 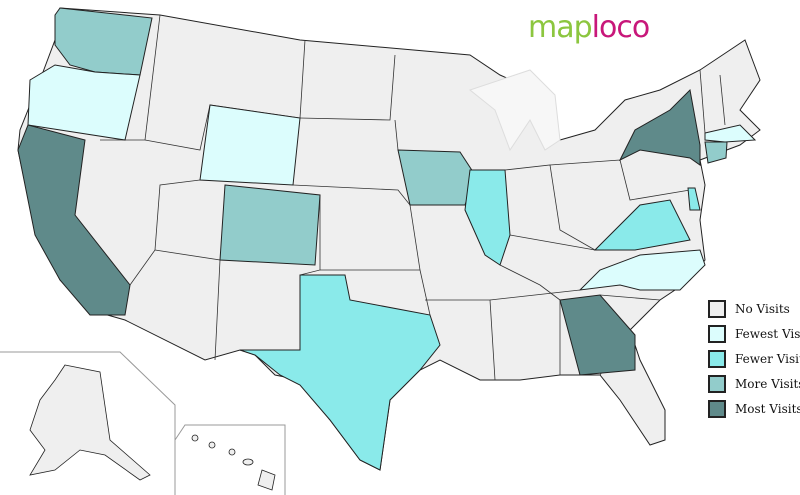 I want to click on legend-label: No Visits, so click(x=762, y=308).